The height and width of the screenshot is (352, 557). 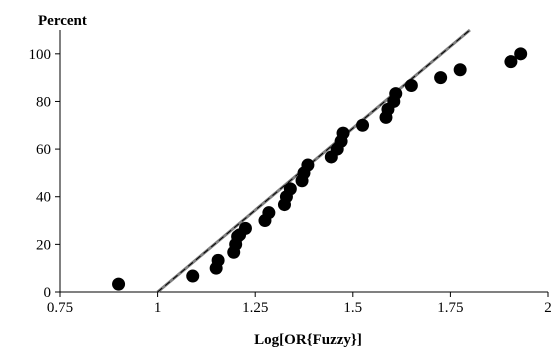 I want to click on x-tick-label: 1.75, so click(x=450, y=308).